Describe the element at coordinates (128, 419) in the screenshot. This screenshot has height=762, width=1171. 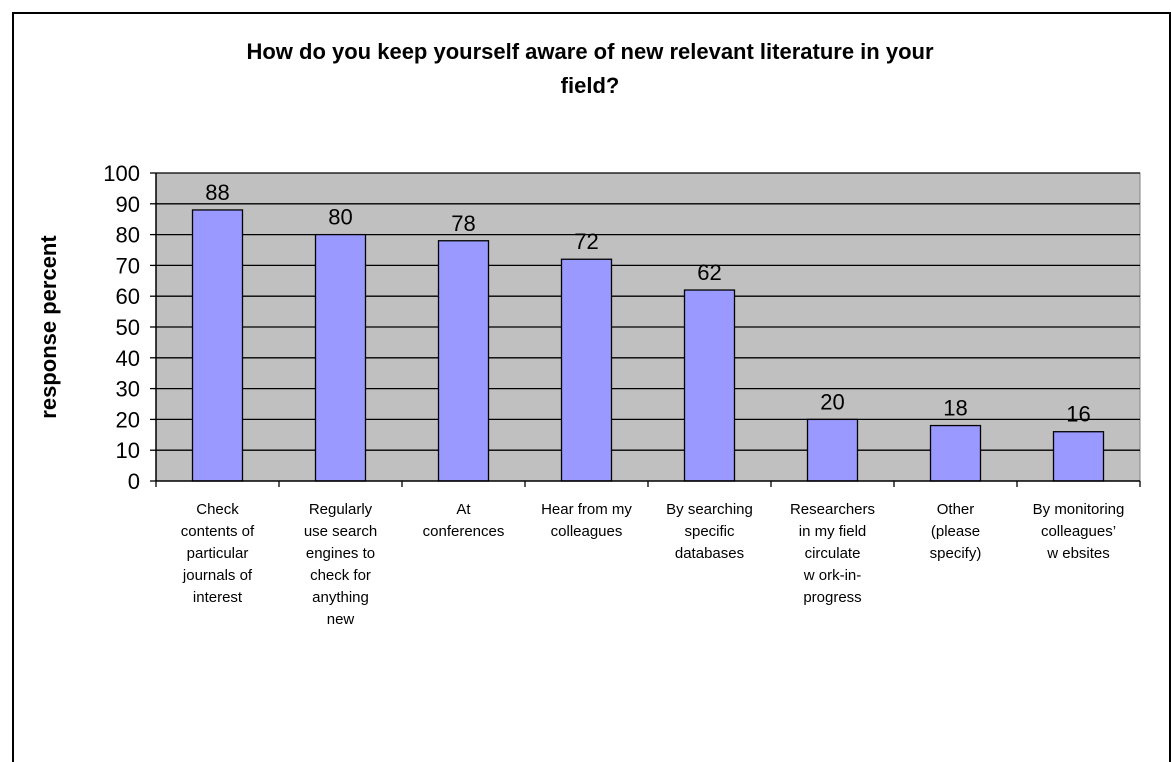
I see `y-tick-label-20: 20` at that location.